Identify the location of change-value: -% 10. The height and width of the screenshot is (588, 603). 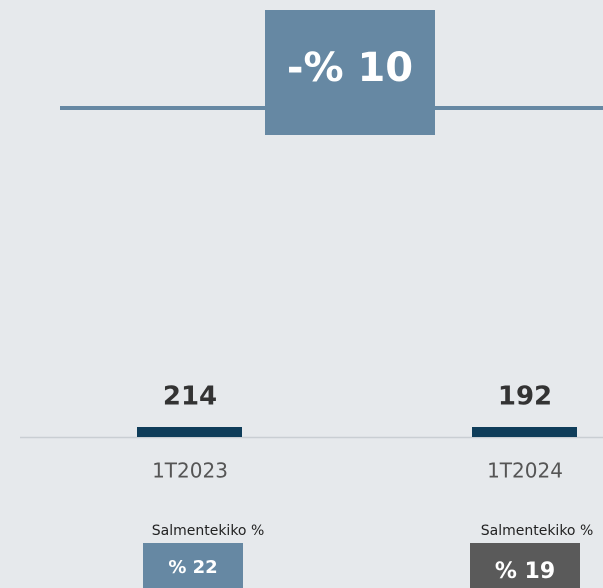
(350, 68).